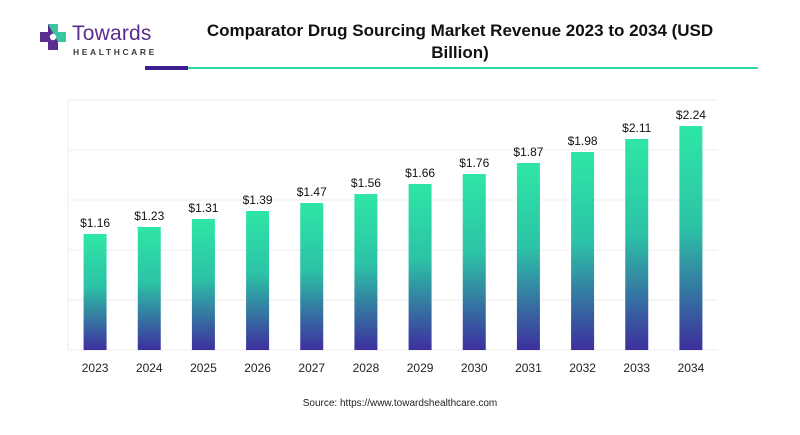  I want to click on logo-brand: Towards, so click(112, 33).